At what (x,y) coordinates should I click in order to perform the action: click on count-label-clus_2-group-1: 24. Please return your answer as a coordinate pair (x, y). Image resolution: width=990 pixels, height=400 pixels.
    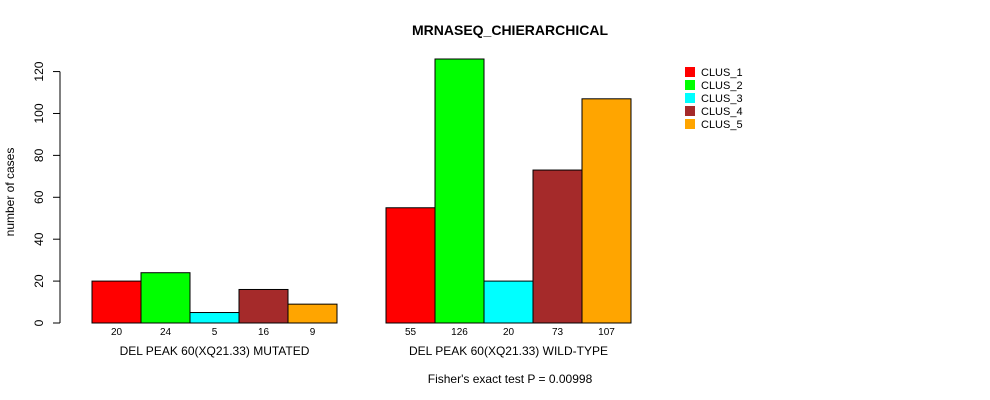
    Looking at the image, I should click on (166, 332).